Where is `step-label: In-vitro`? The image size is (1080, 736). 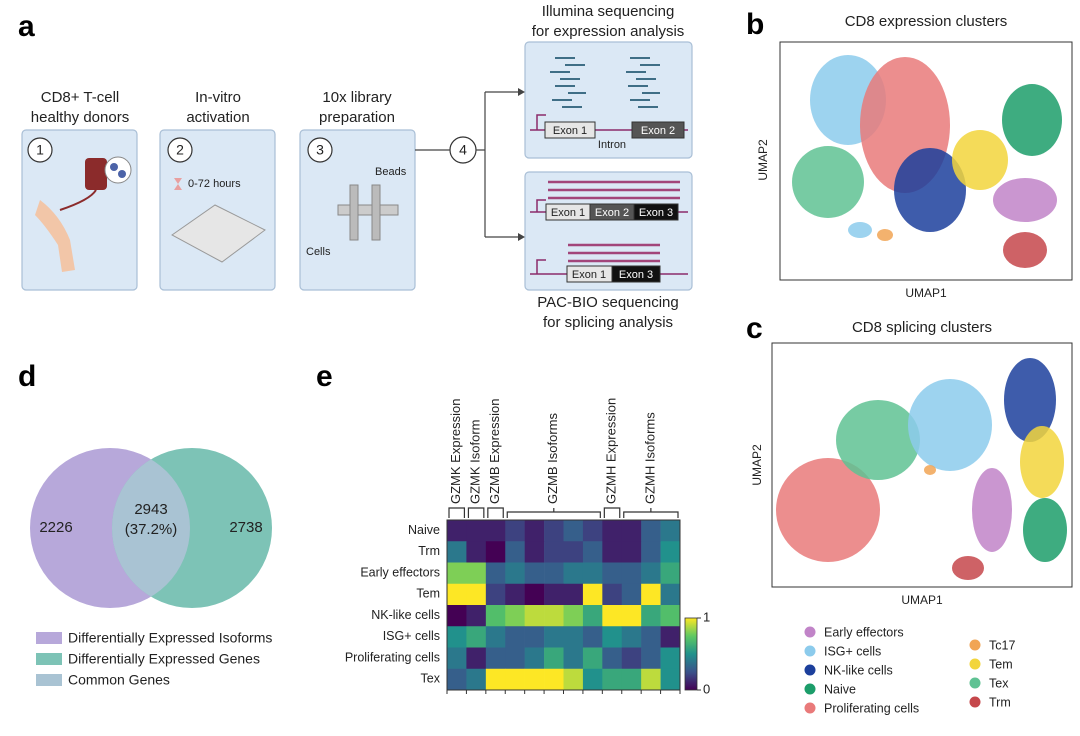
step-label: In-vitro is located at coordinates (218, 97).